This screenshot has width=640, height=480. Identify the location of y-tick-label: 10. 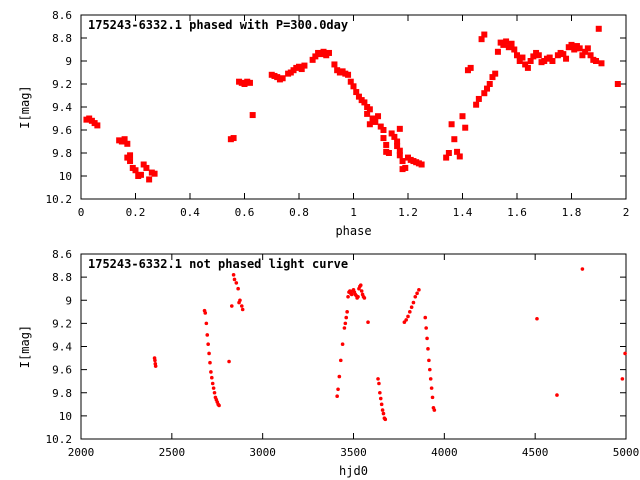
(65, 416).